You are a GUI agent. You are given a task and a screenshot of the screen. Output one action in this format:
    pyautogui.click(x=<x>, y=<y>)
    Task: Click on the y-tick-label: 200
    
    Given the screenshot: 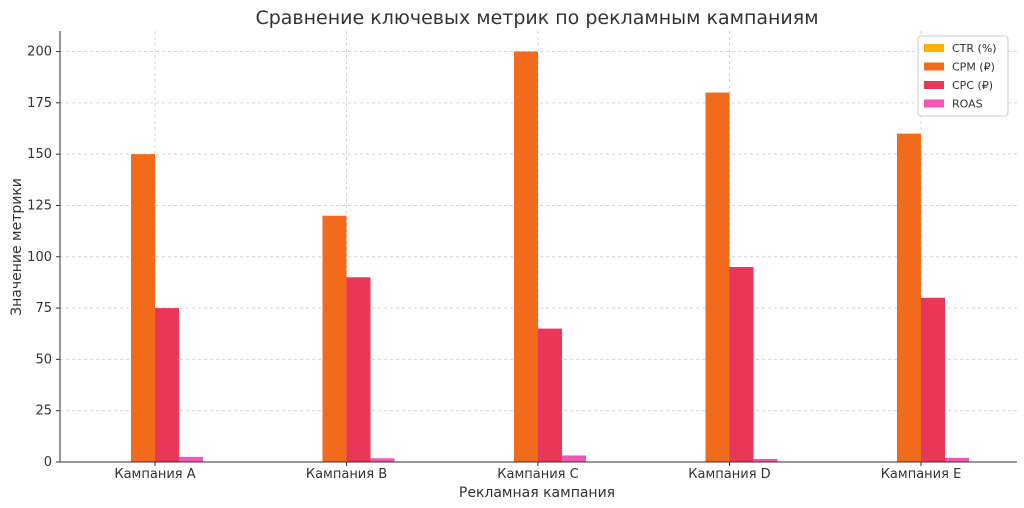 What is the action you would take?
    pyautogui.click(x=39, y=52)
    